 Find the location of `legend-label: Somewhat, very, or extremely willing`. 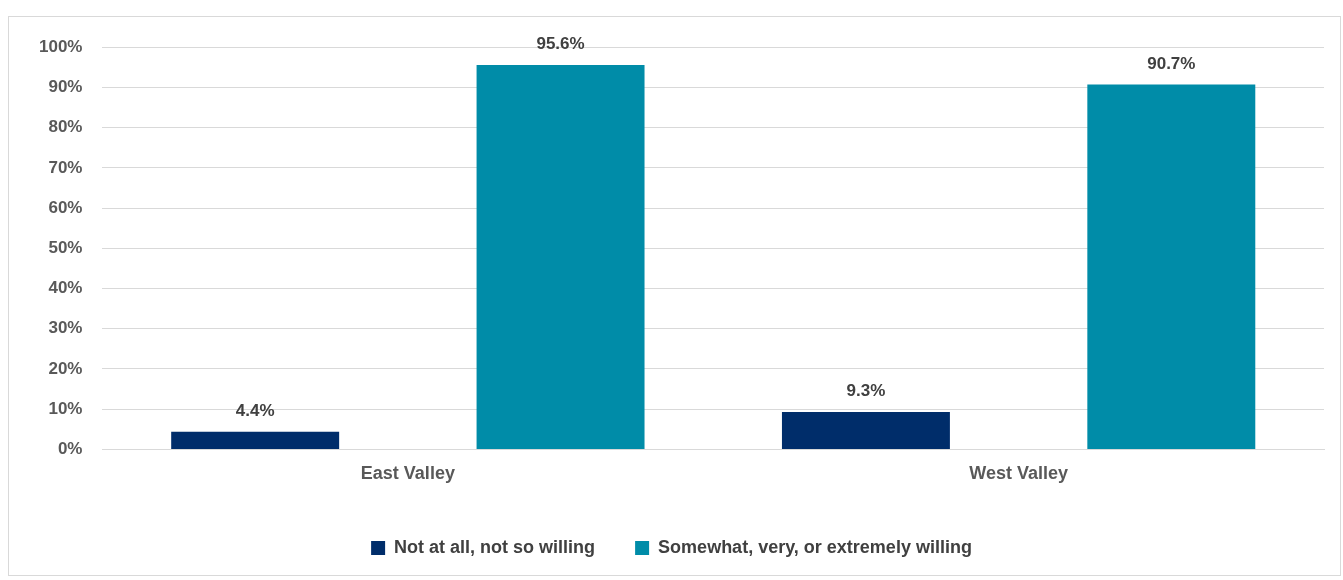

legend-label: Somewhat, very, or extremely willing is located at coordinates (815, 546).